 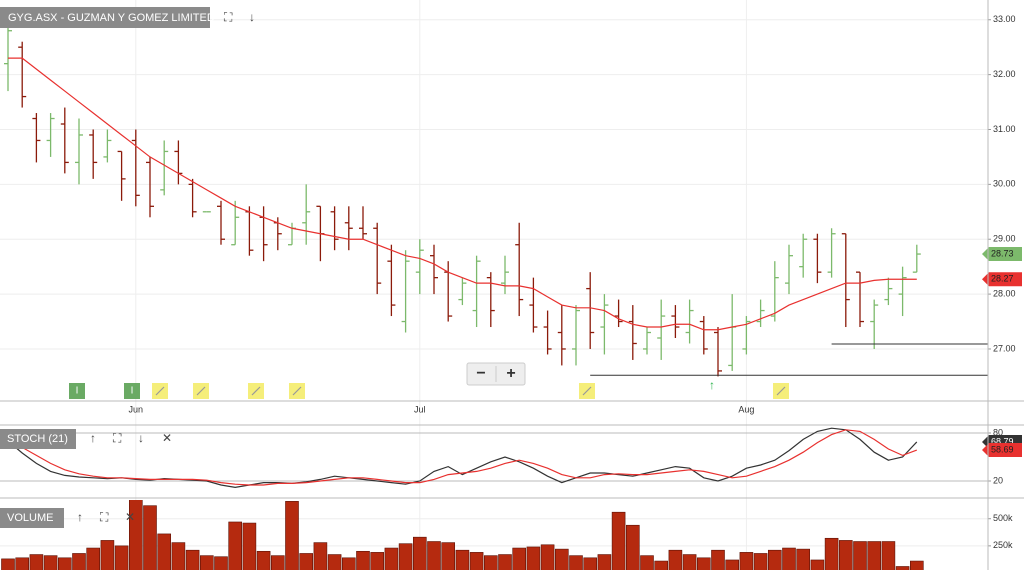 I want to click on y-tick-label: 32.00, so click(x=1004, y=74).